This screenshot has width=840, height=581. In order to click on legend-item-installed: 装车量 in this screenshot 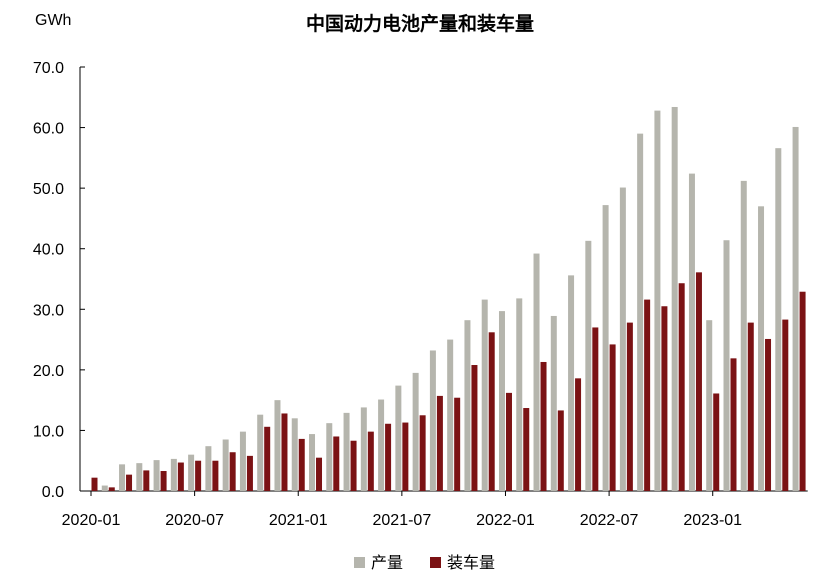, I will do `click(462, 562)`.